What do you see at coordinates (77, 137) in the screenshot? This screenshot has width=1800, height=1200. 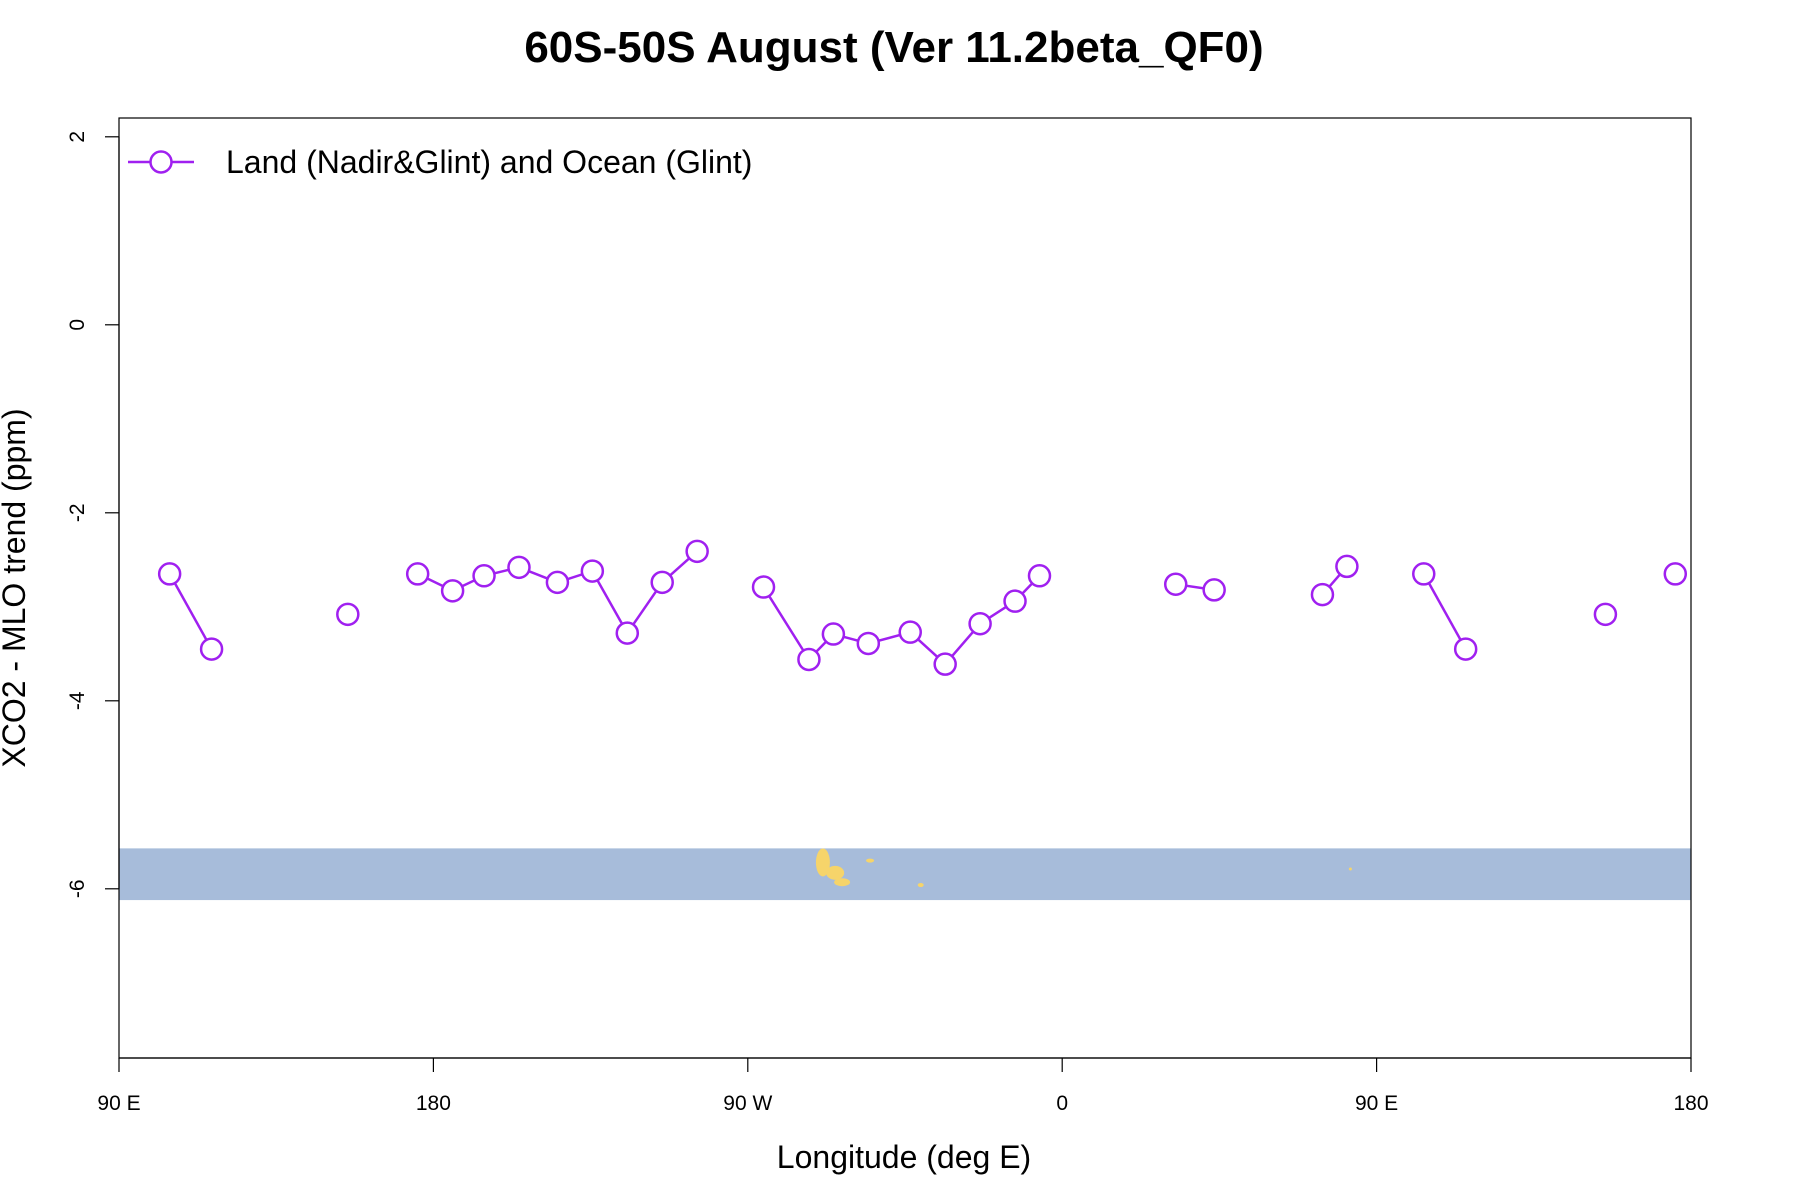 I see `y-tick-label: 2` at bounding box center [77, 137].